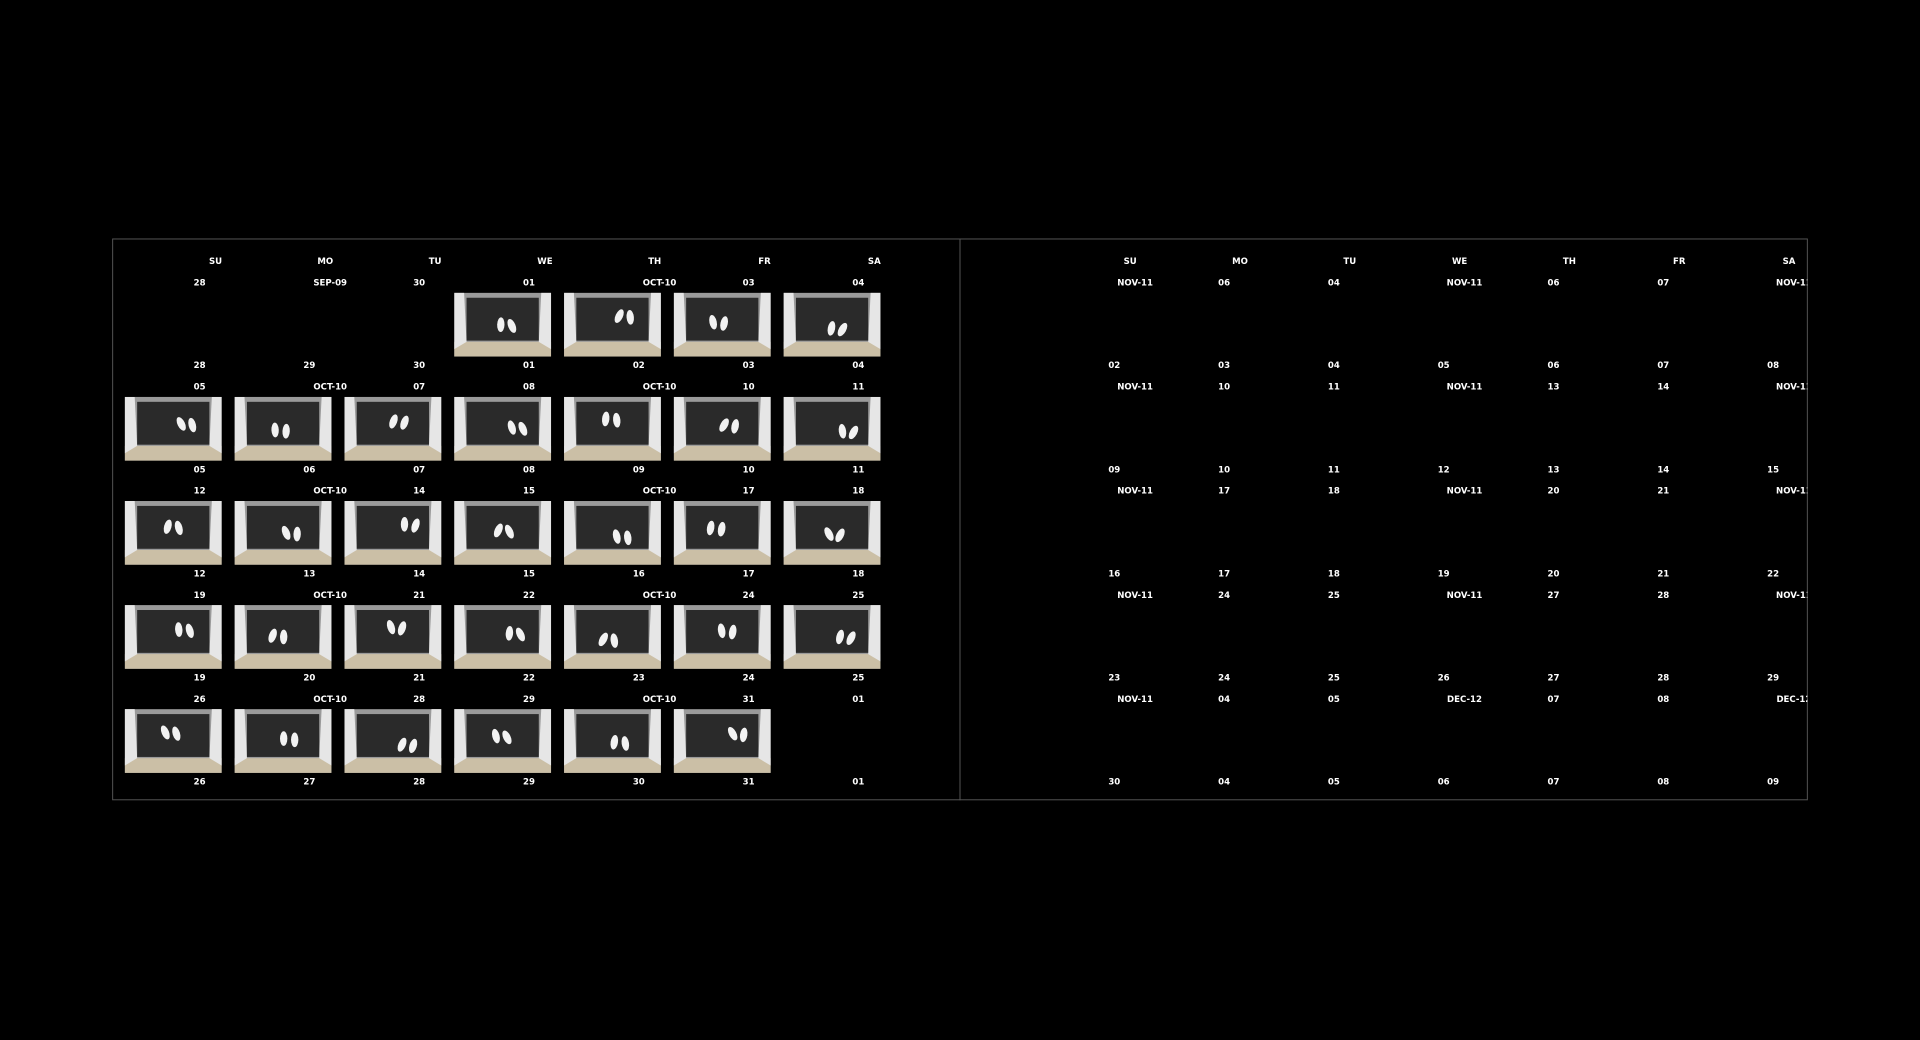 The image size is (1920, 1040). Describe the element at coordinates (749, 678) in the screenshot. I see `date-label-bottom: 24` at that location.